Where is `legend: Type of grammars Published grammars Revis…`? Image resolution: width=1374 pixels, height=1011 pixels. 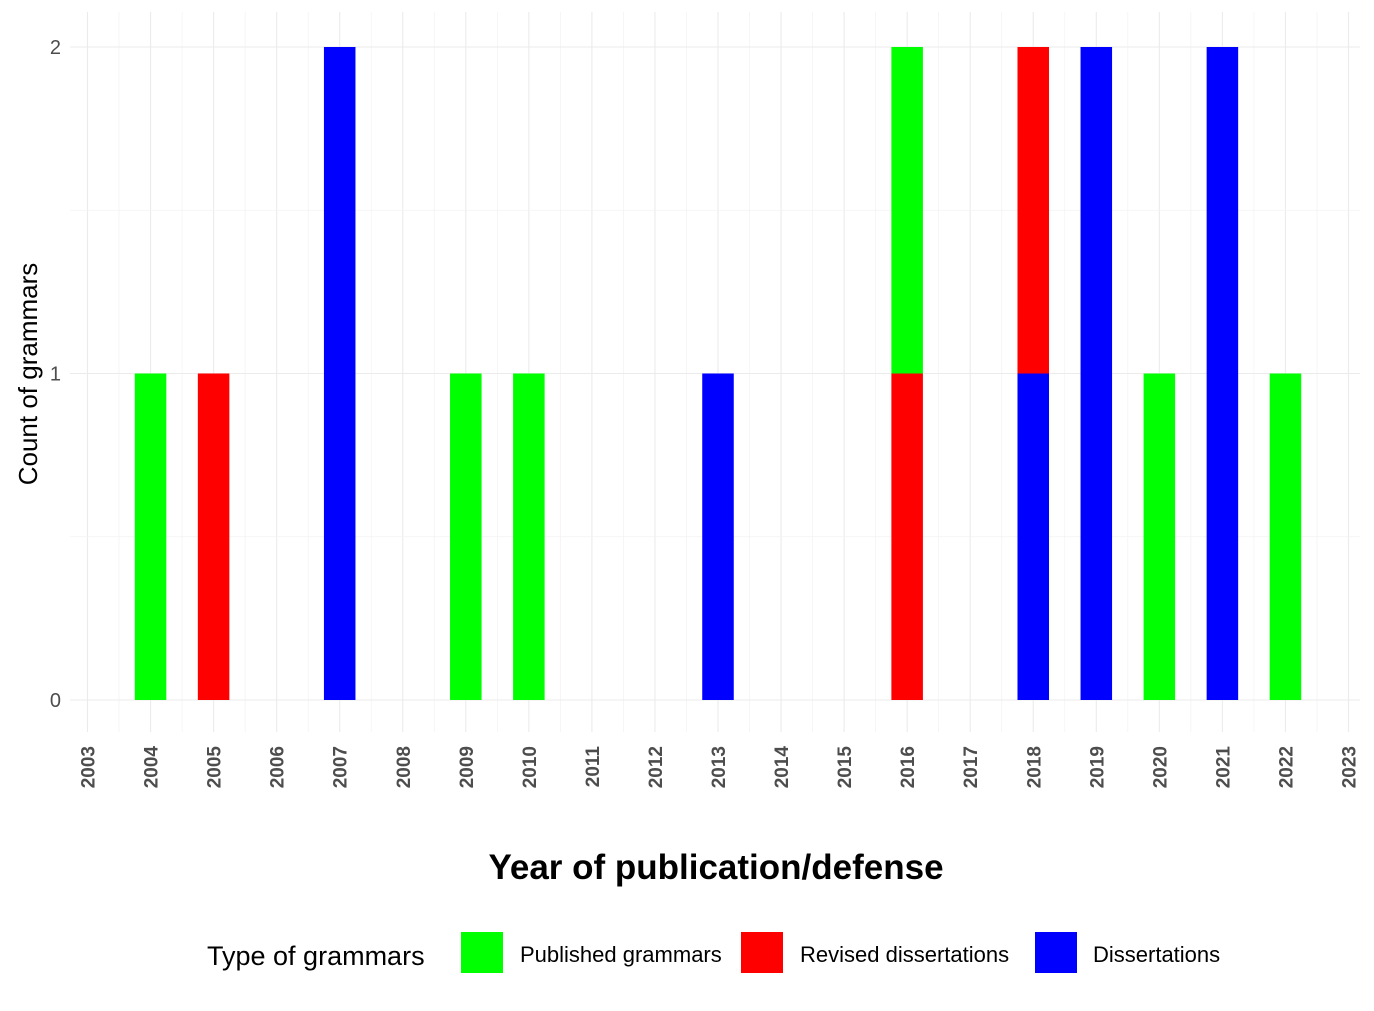 legend: Type of grammars Published grammars Revis… is located at coordinates (713, 952).